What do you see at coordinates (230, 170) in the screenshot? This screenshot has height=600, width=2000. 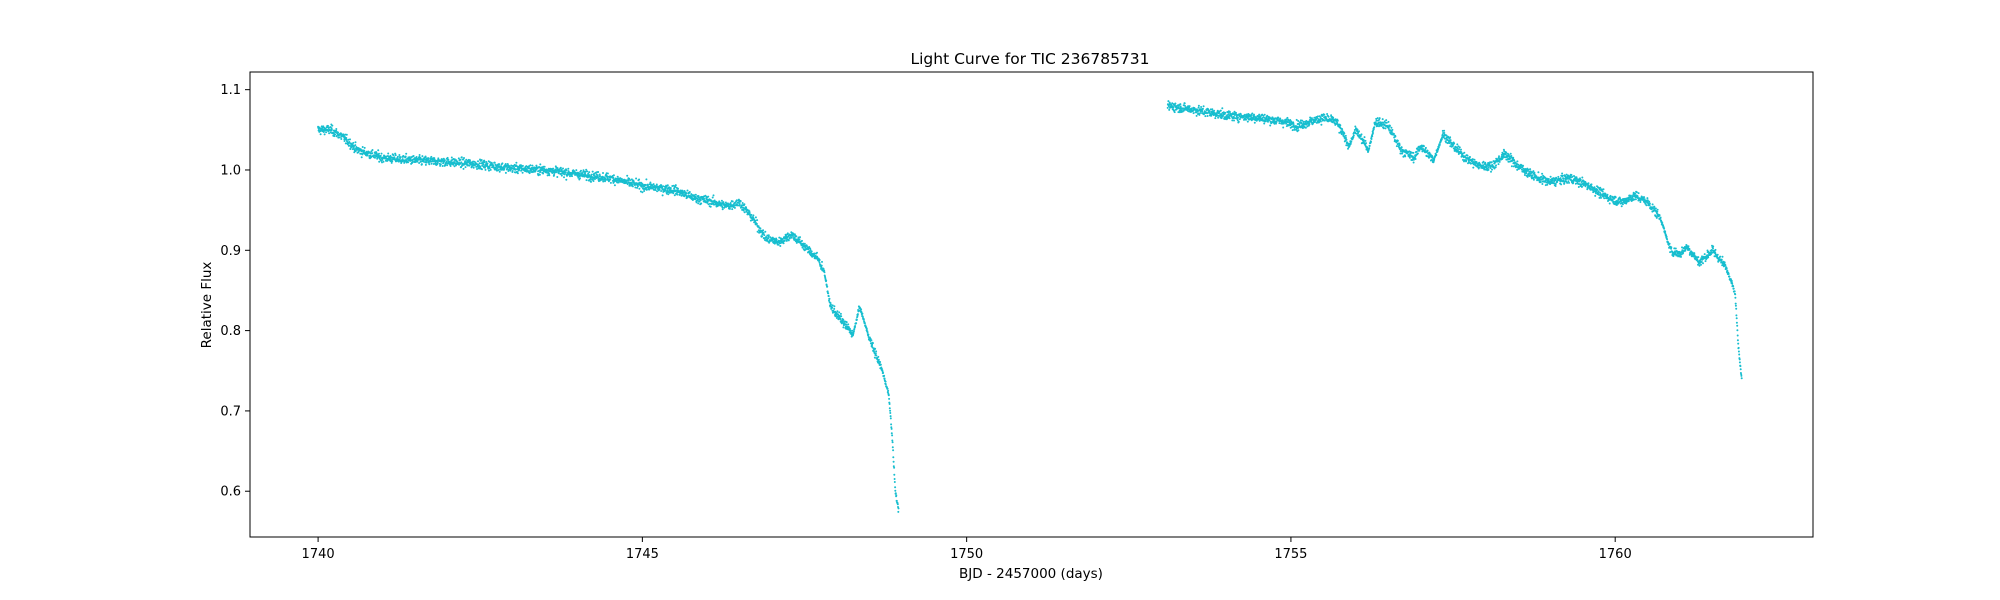 I see `y-tick-label: 1.0` at bounding box center [230, 170].